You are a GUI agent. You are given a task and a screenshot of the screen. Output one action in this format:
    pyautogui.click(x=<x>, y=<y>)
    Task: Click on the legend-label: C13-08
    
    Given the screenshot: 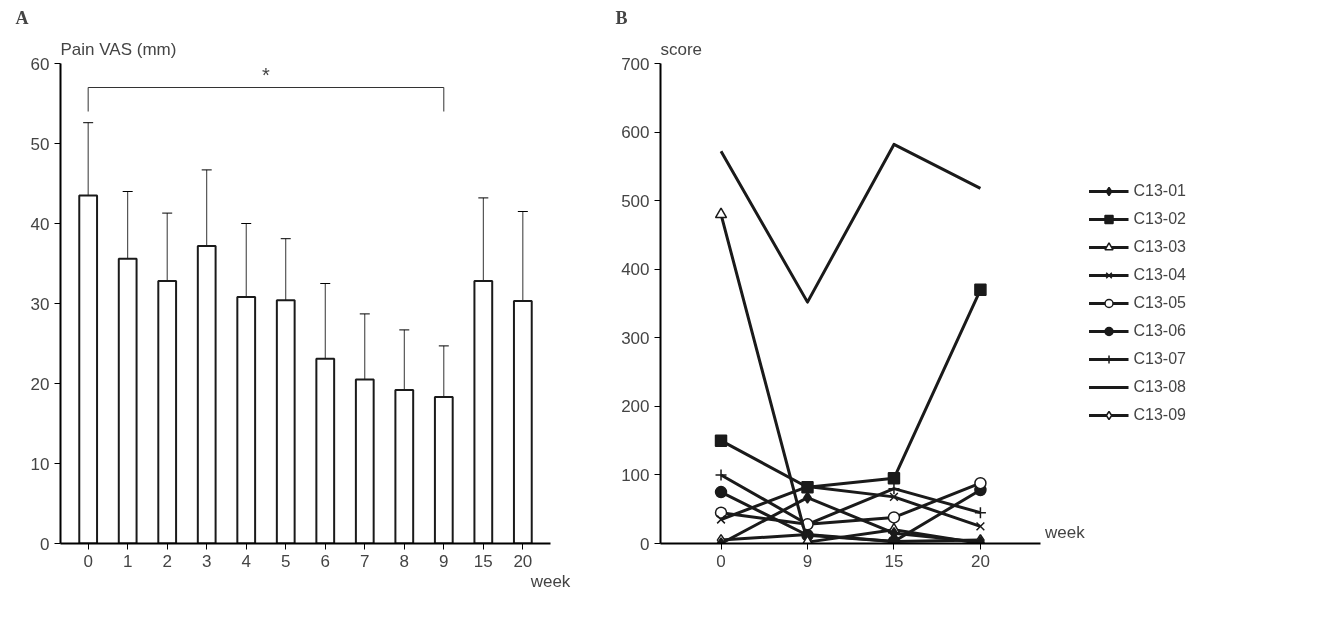 What is the action you would take?
    pyautogui.click(x=1159, y=387)
    